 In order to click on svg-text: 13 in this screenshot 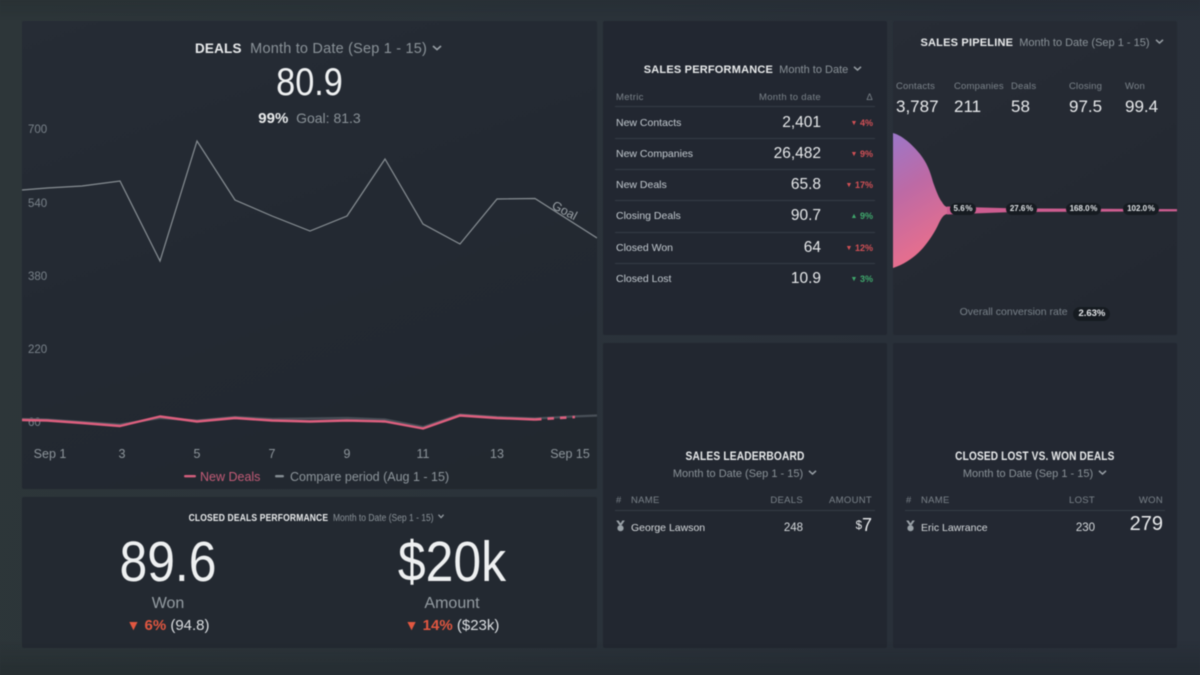, I will do `click(497, 454)`.